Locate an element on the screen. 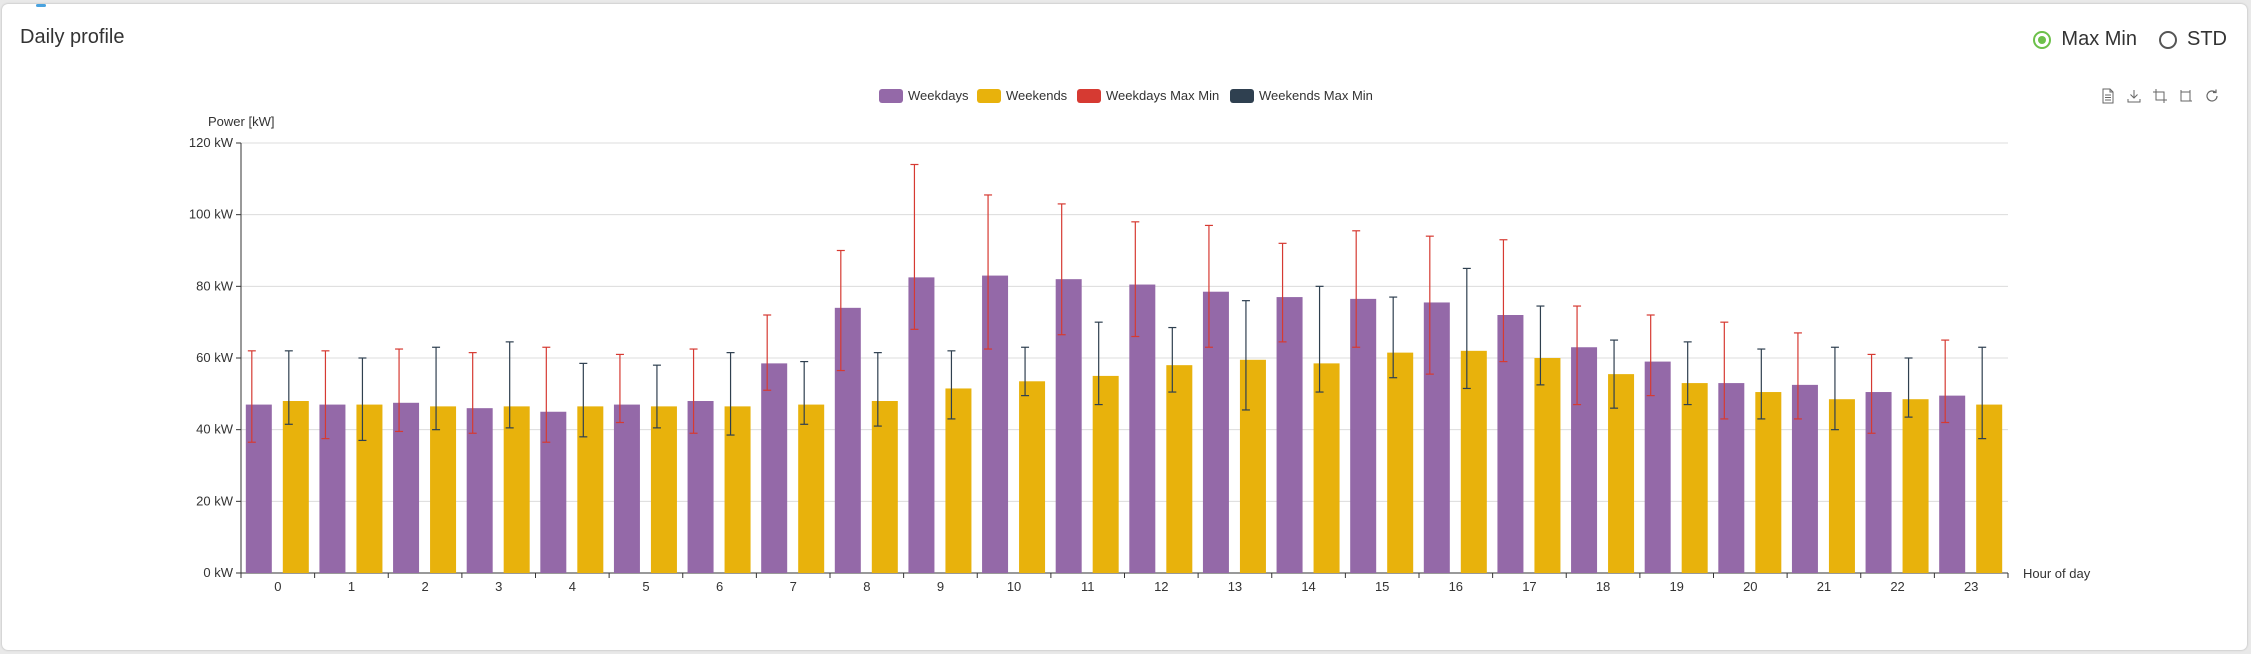 The width and height of the screenshot is (2251, 654). x-tick-label: 2 is located at coordinates (424, 586).